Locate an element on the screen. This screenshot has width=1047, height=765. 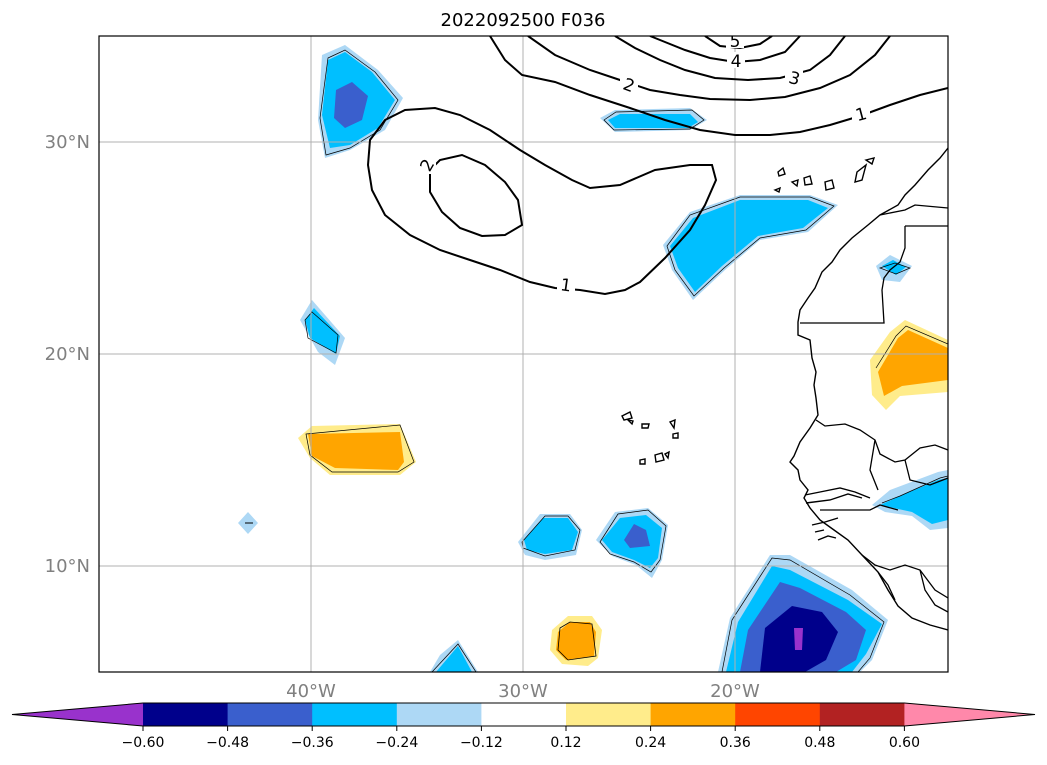
colorbar-extend-high is located at coordinates (969, 714).